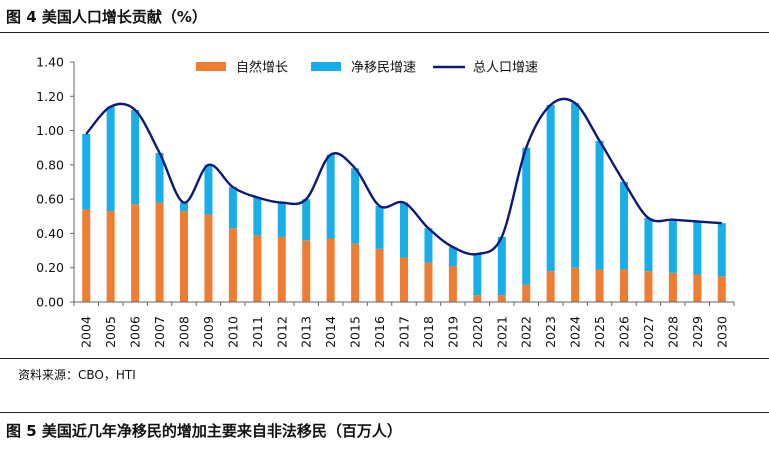 This screenshot has height=455, width=769. I want to click on x-tick-label: 2013, so click(306, 332).